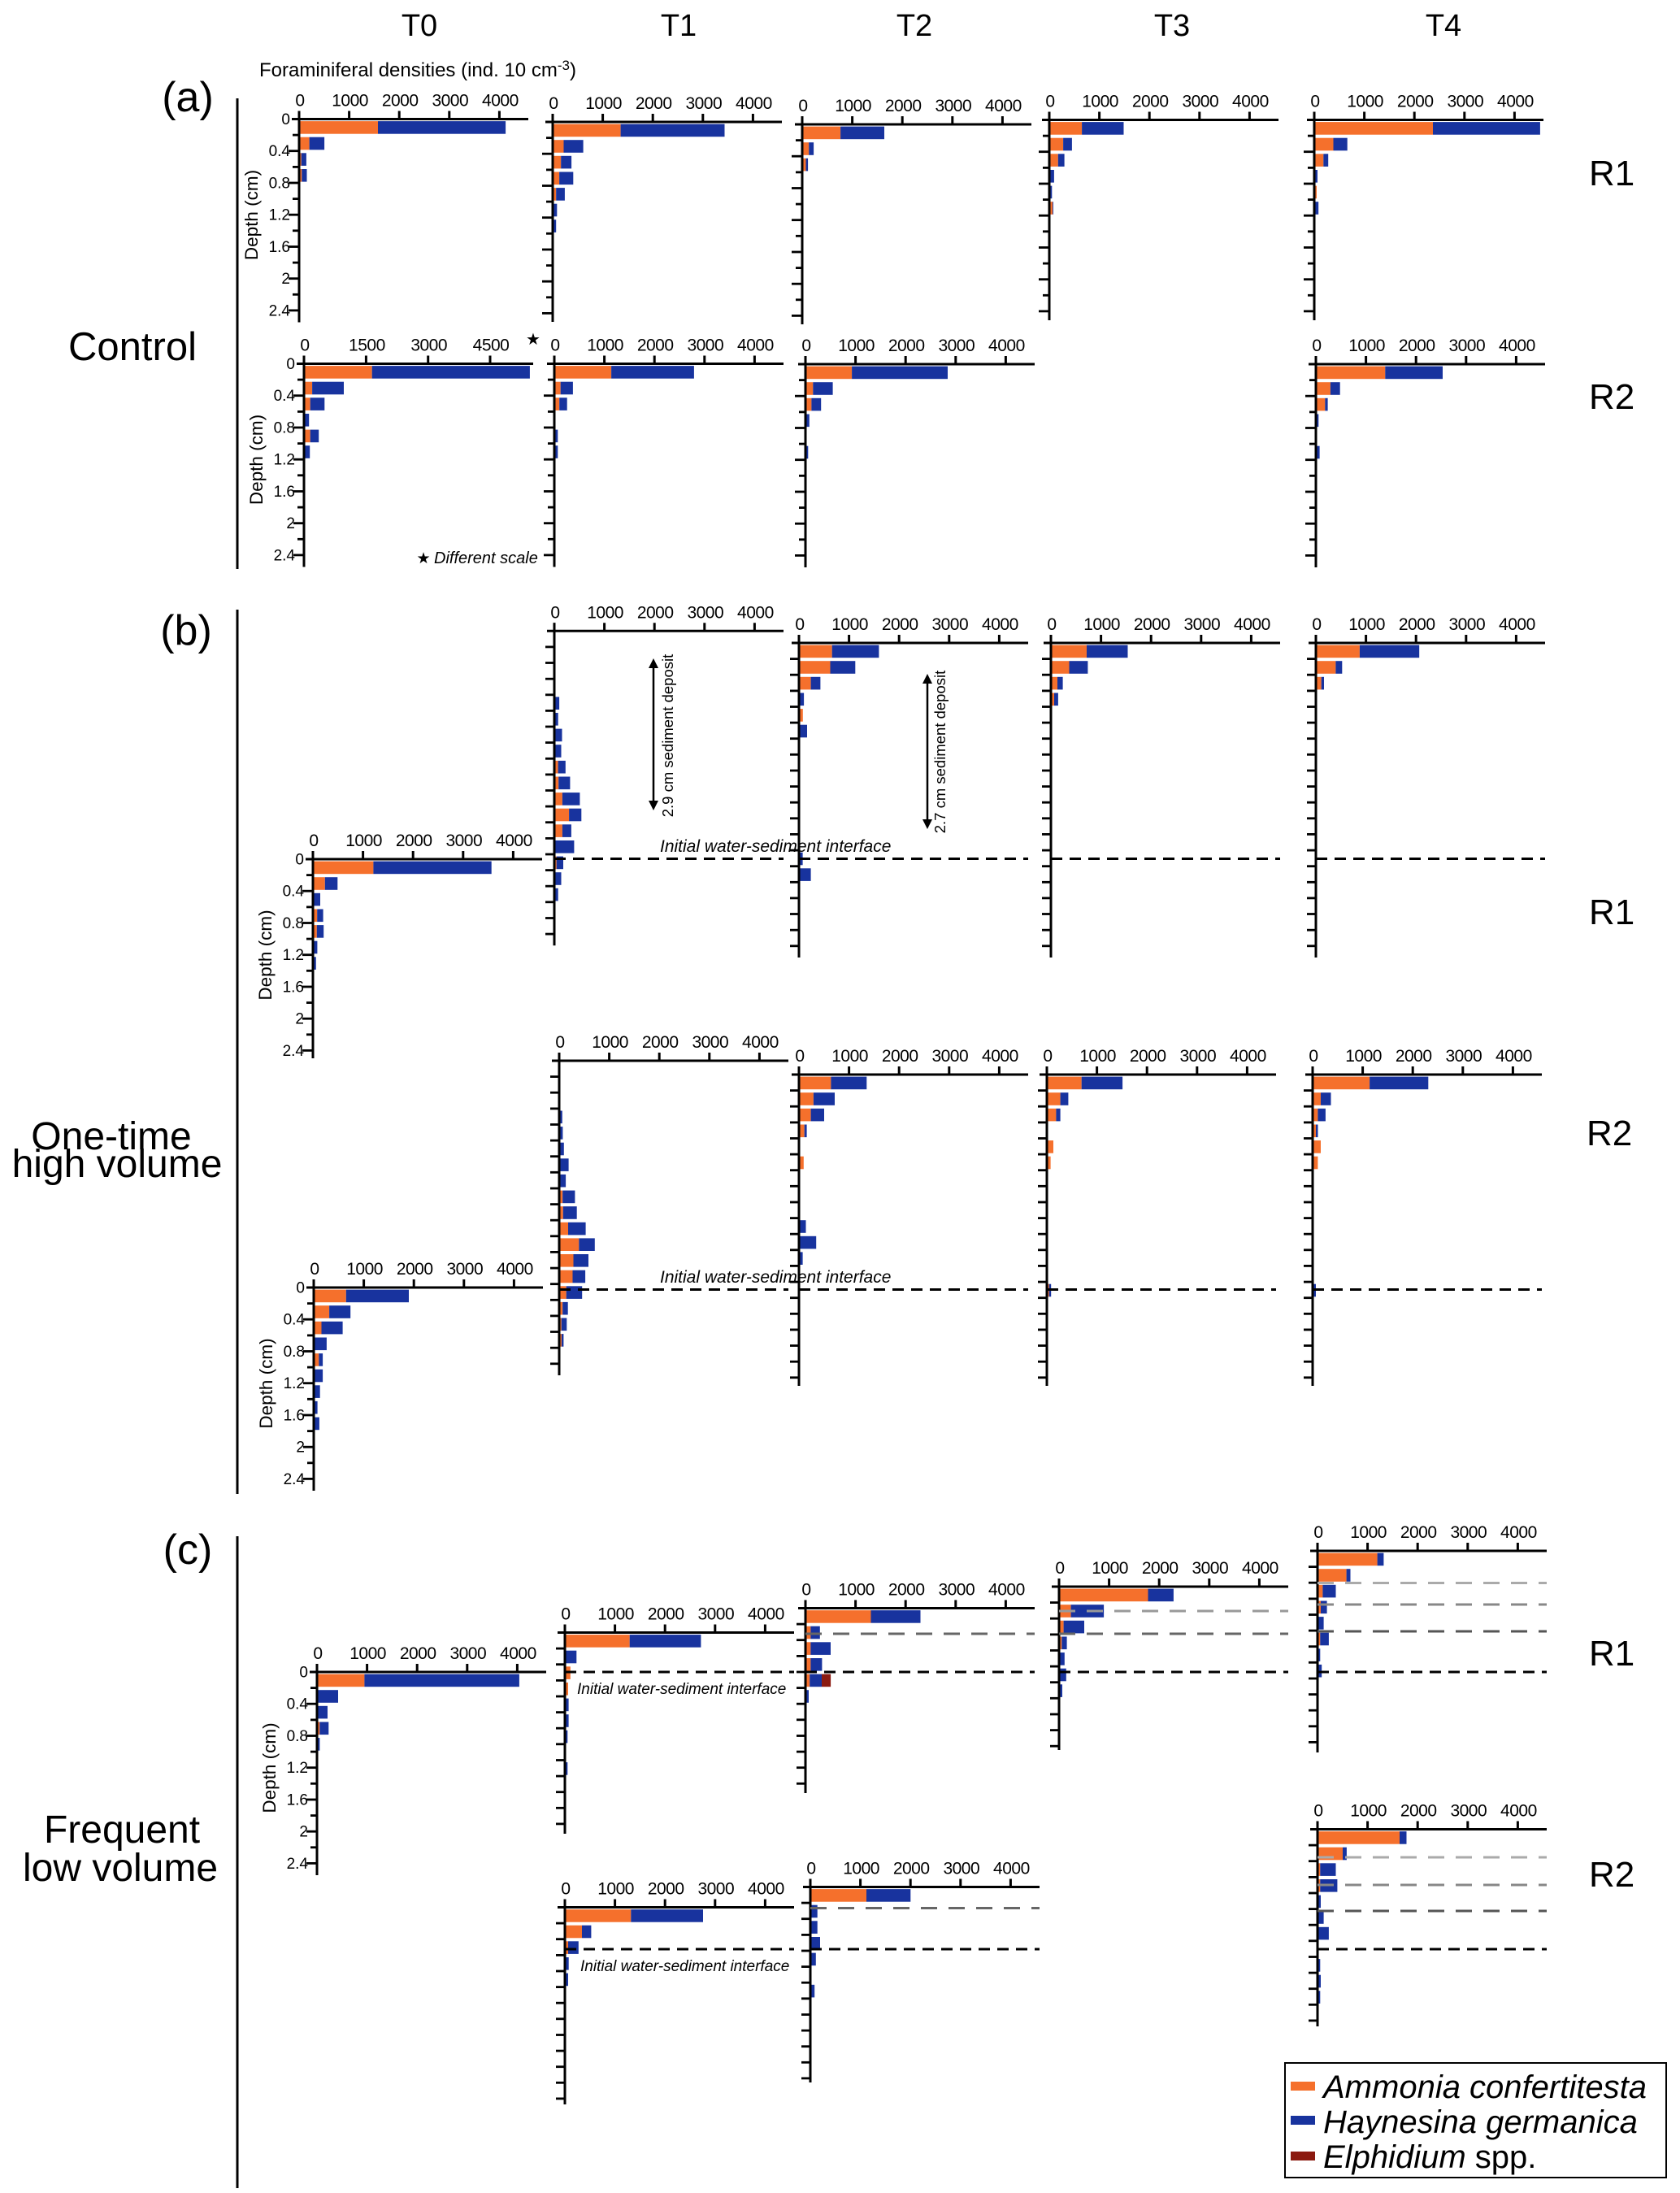 This screenshot has width=1680, height=2193. Describe the element at coordinates (679, 26) in the screenshot. I see `svg-text: T1` at that location.